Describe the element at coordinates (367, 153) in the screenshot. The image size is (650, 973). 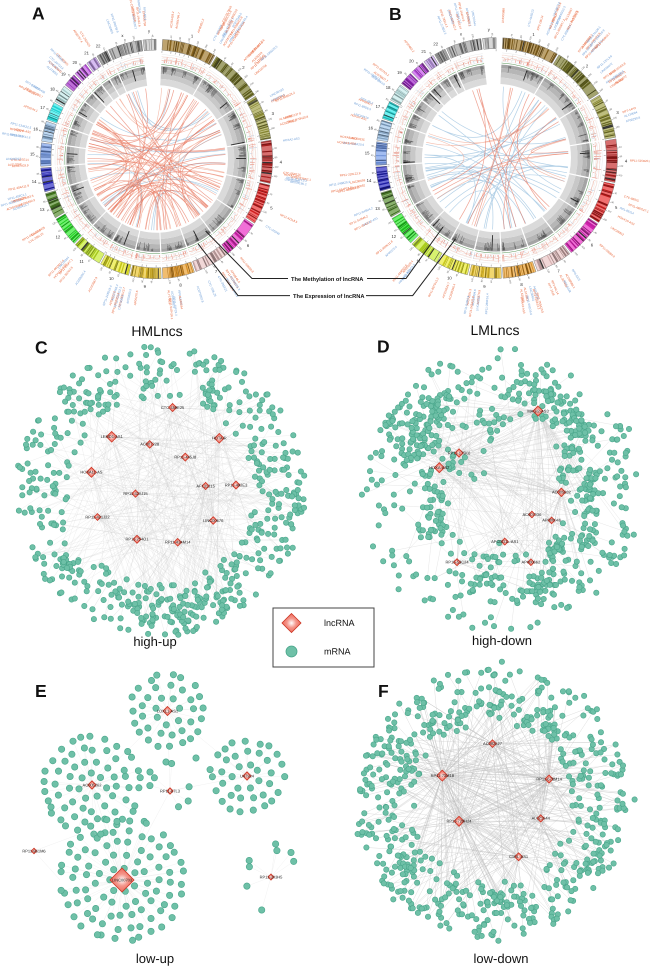
I see `svg-text: 15` at that location.